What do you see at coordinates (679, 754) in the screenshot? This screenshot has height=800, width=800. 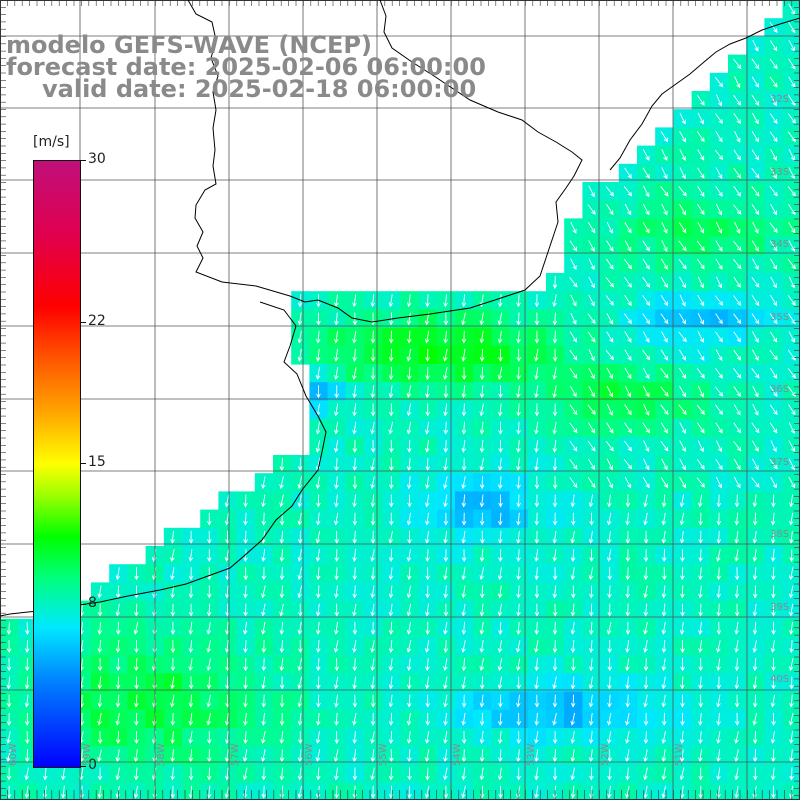 I see `longitude-label: 51W` at bounding box center [679, 754].